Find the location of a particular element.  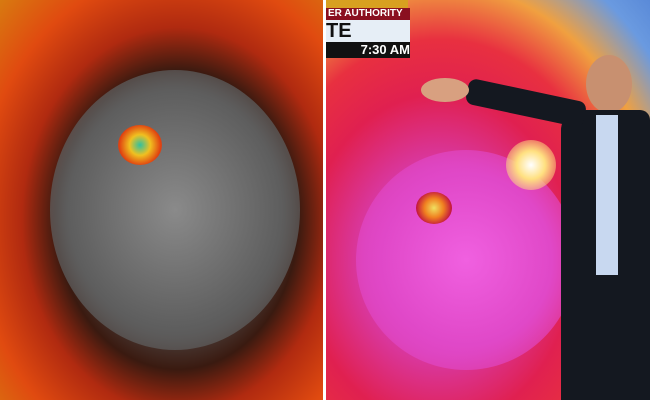

hand is located at coordinates (445, 90).